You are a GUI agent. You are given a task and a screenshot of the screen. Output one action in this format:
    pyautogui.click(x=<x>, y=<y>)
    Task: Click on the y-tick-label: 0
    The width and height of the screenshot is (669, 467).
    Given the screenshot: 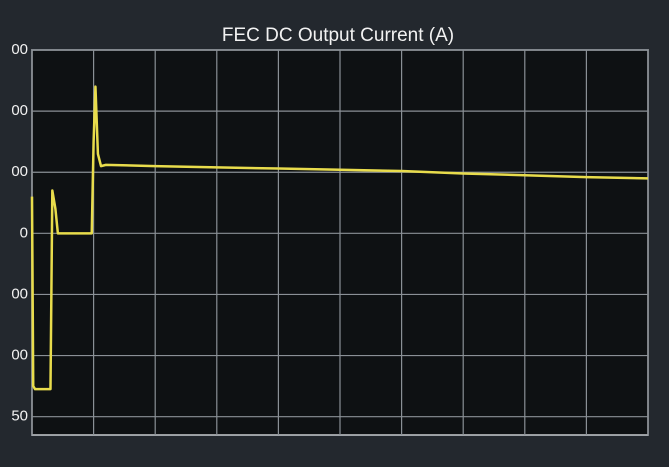 What is the action you would take?
    pyautogui.click(x=24, y=232)
    